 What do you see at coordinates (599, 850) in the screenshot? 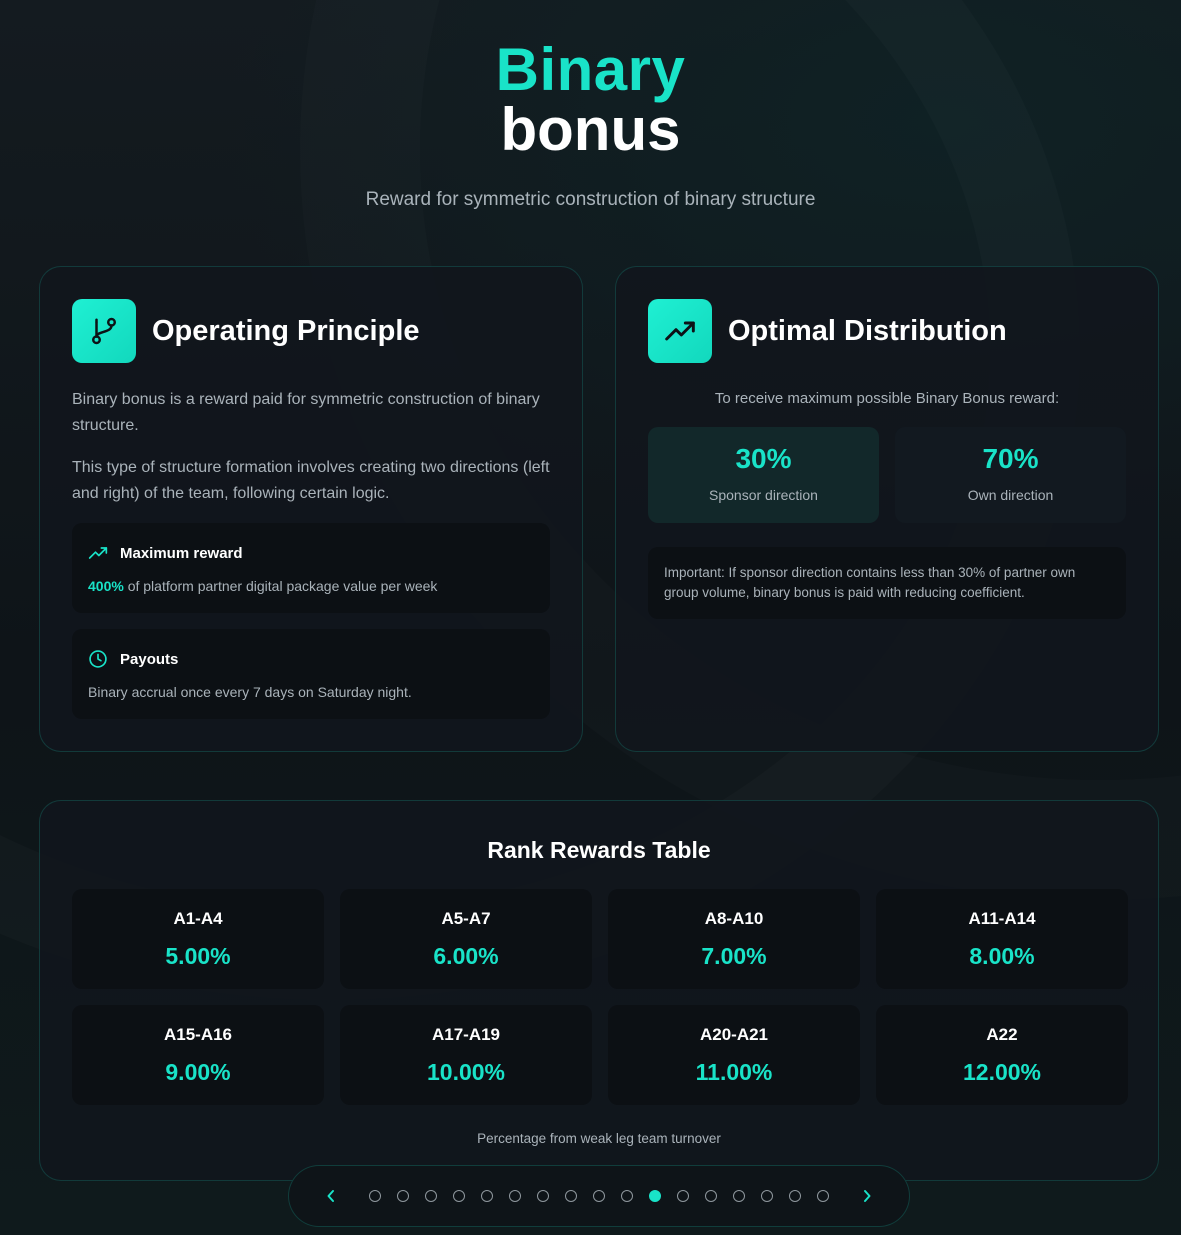
I see `rank-rewards-title: Rank Rewards Table` at bounding box center [599, 850].